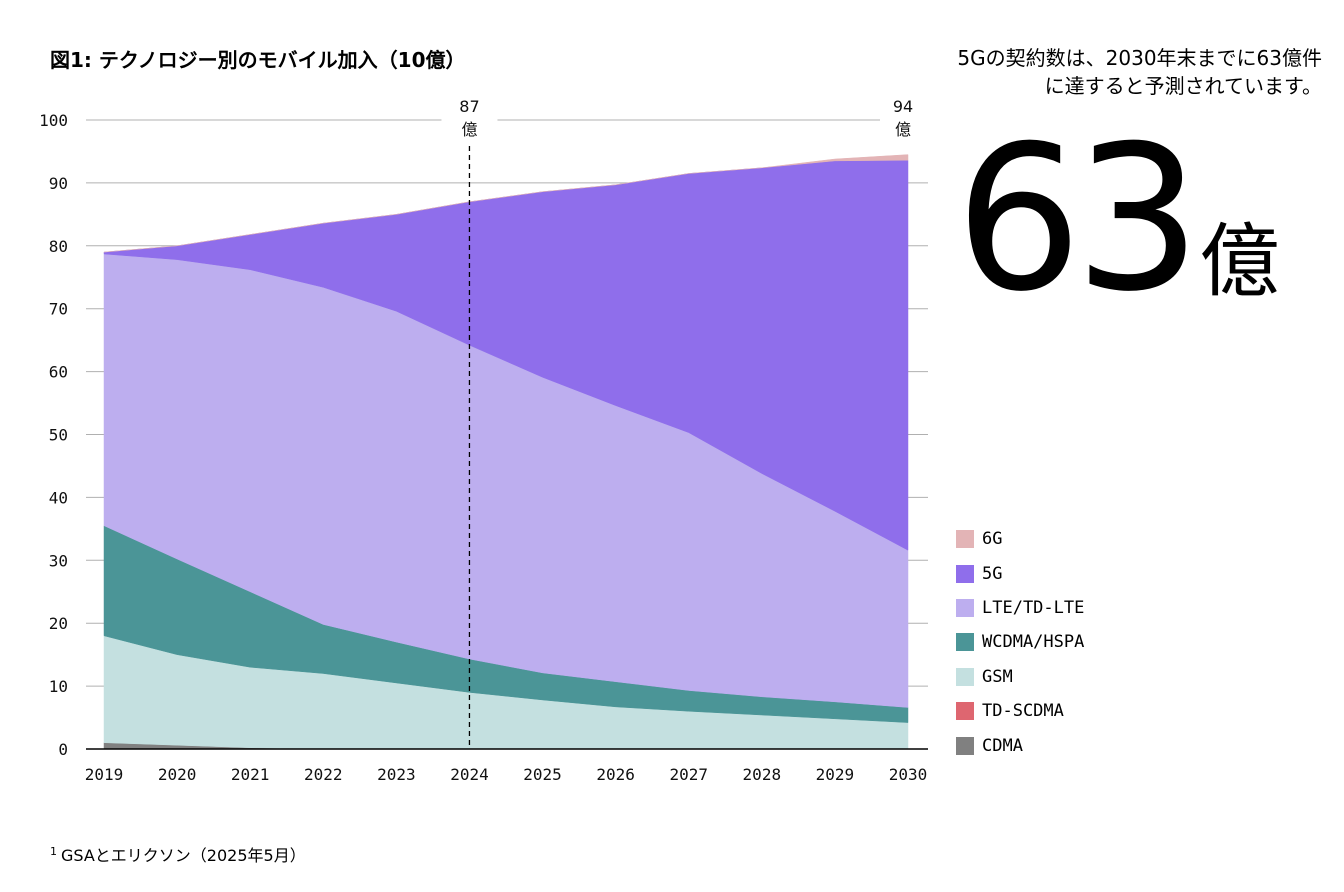  I want to click on y-tick-label: 10, so click(58, 686).